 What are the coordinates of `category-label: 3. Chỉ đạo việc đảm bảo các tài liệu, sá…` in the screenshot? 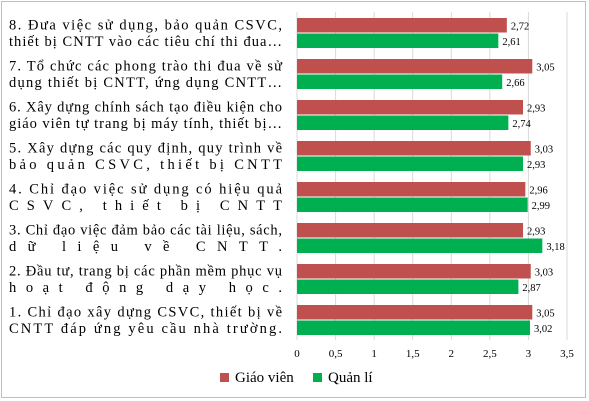 It's located at (145, 230).